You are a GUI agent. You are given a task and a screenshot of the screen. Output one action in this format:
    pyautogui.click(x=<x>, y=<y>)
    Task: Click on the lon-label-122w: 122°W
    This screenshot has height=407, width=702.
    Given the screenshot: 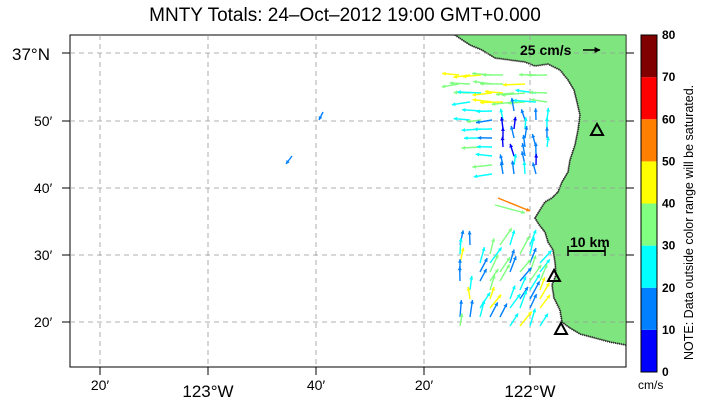 What is the action you would take?
    pyautogui.click(x=529, y=391)
    